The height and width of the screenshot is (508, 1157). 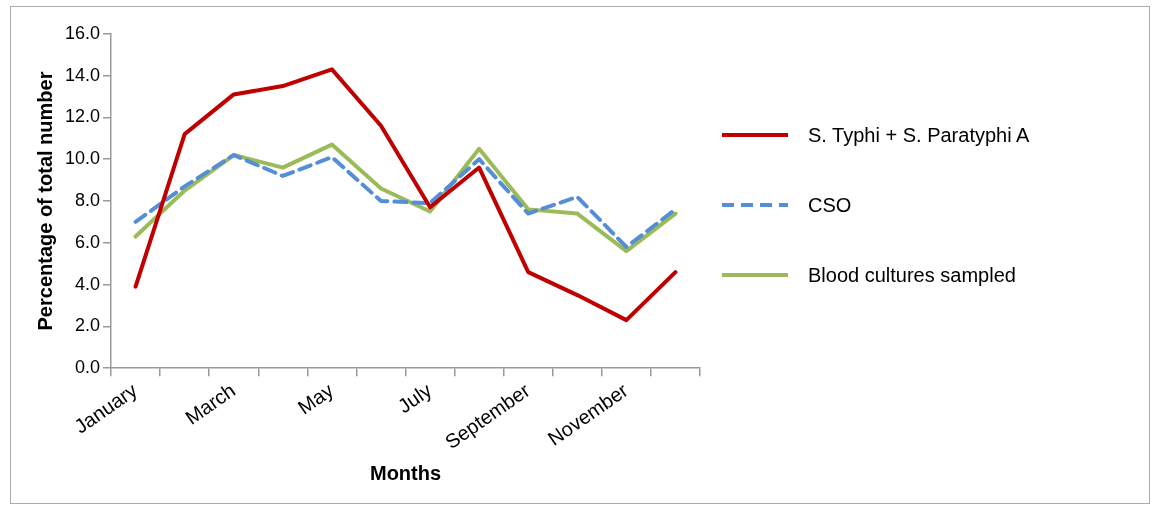 I want to click on legend-label: S. Typhi + S. Paratyphi A, so click(x=919, y=135).